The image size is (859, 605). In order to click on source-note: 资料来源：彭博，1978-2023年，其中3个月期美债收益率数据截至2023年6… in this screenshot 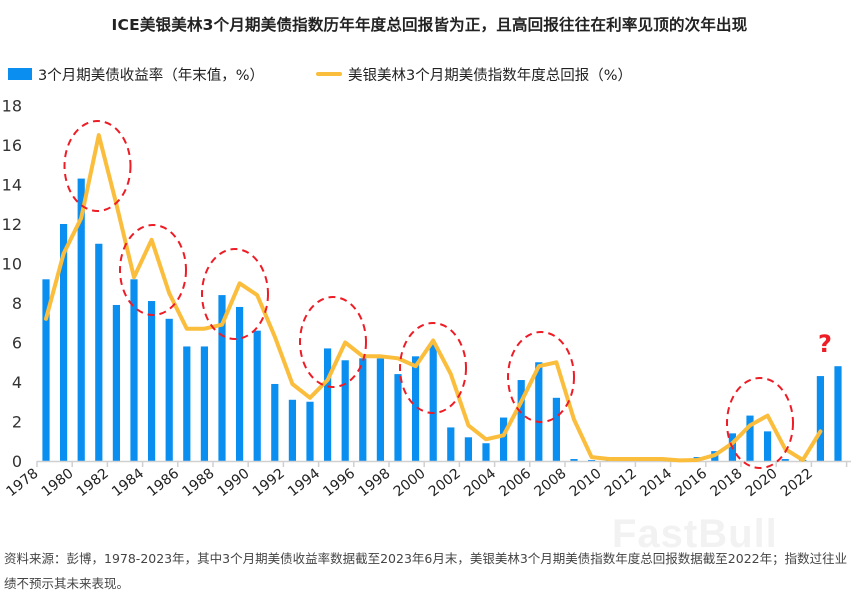, I will do `click(426, 571)`.